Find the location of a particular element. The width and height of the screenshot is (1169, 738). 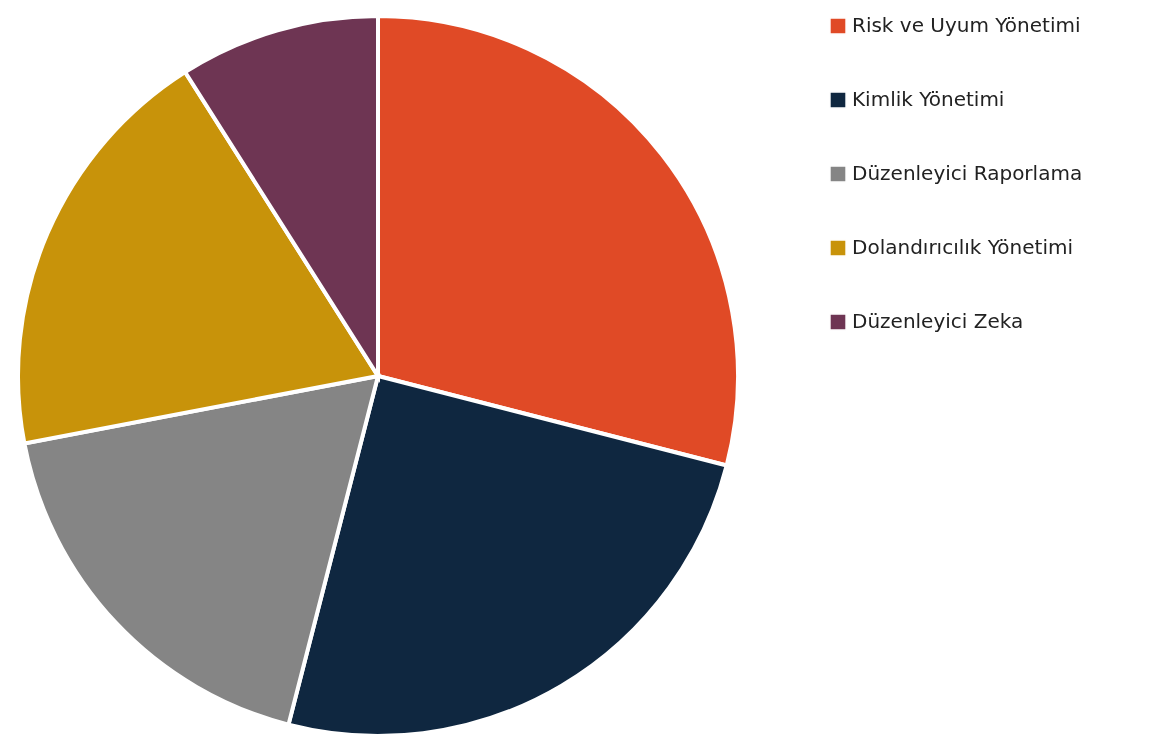

legend-label: Düzenleyici Raporlama is located at coordinates (967, 173).